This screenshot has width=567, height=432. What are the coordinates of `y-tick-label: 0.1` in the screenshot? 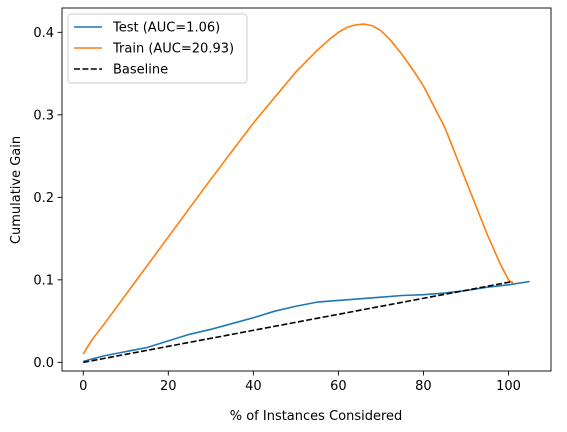 It's located at (43, 280).